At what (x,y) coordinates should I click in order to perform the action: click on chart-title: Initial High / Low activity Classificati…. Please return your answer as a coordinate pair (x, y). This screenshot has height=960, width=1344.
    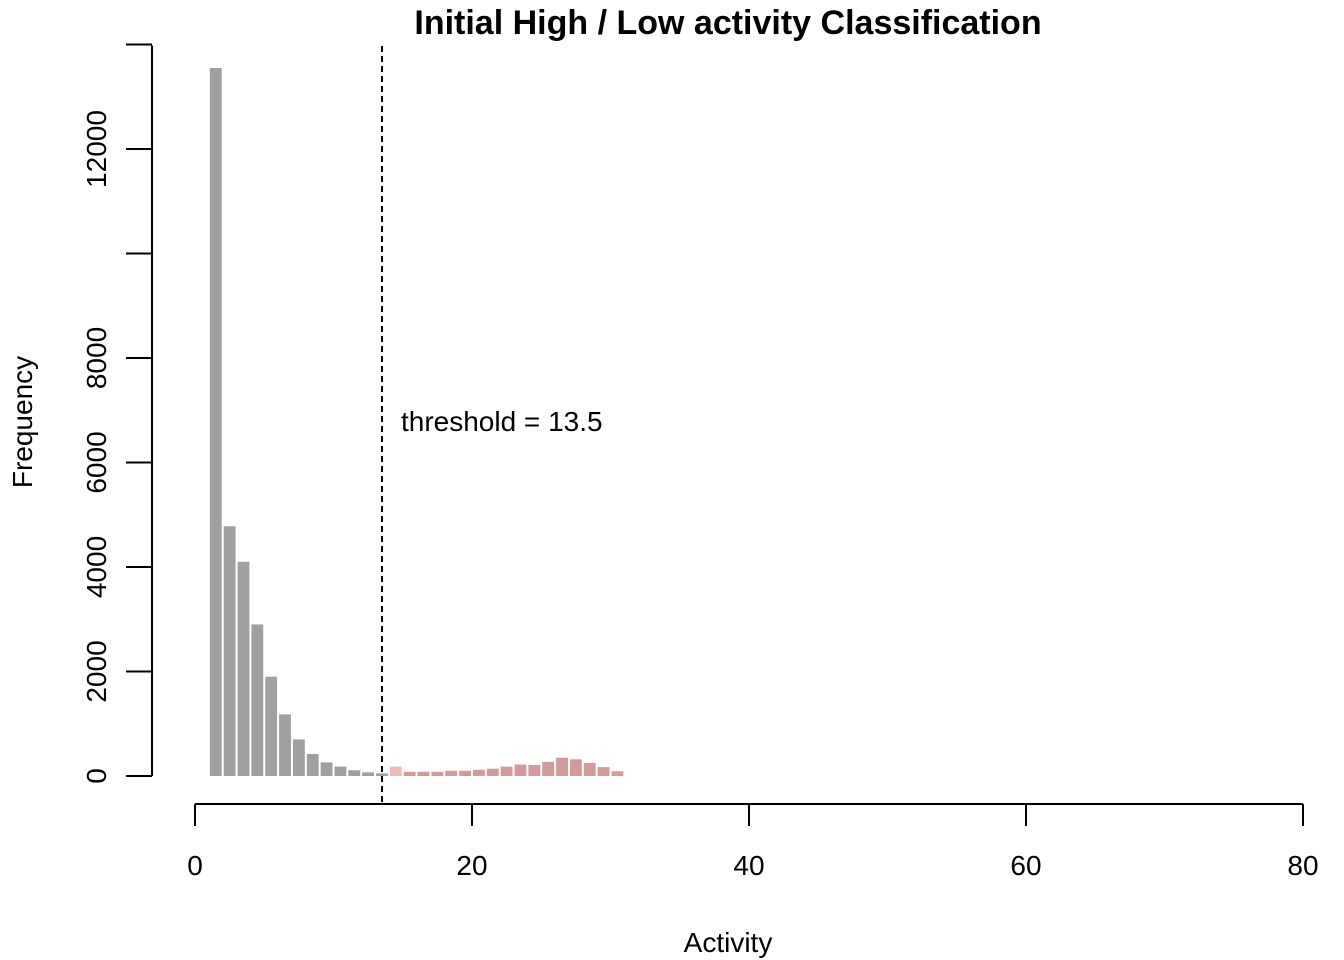
    Looking at the image, I should click on (727, 23).